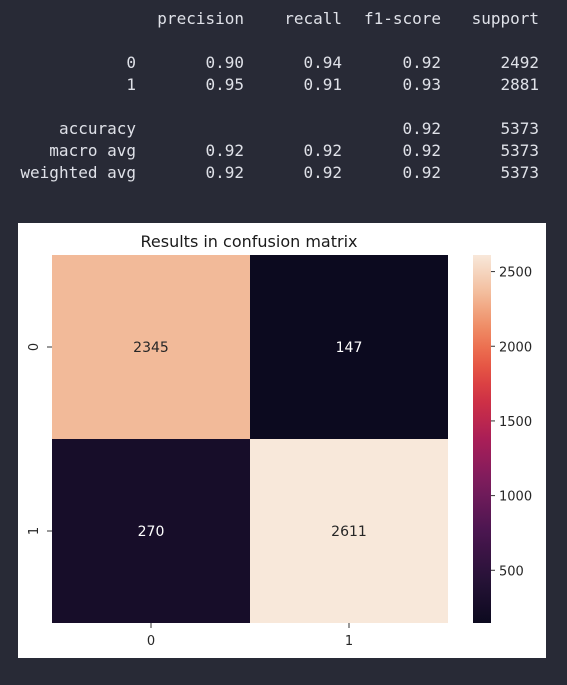  Describe the element at coordinates (505, 18) in the screenshot. I see `report-header-support: support` at that location.